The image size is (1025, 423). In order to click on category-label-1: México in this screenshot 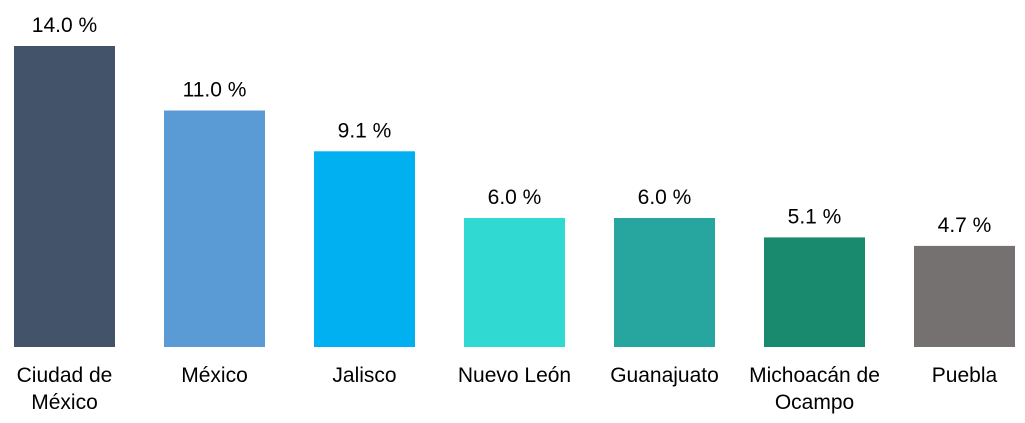, I will do `click(214, 375)`.